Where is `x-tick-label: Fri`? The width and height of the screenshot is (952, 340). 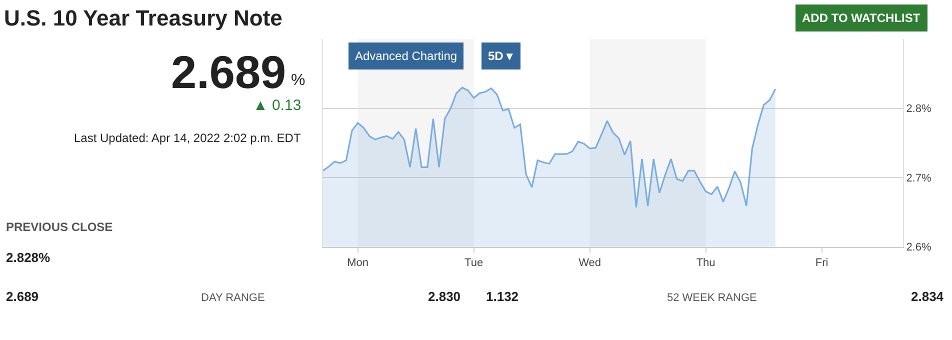
x-tick-label: Fri is located at coordinates (821, 263).